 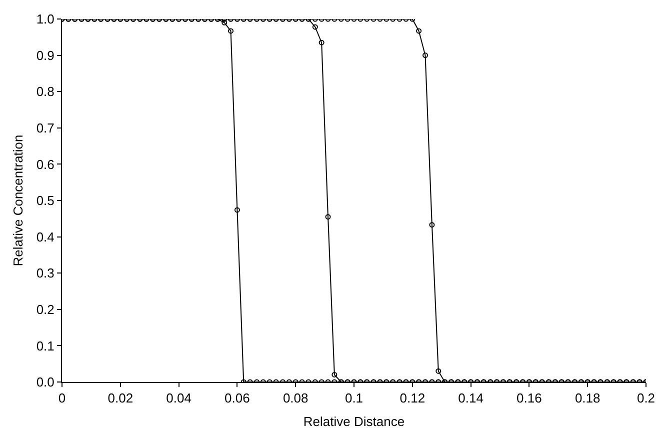 What do you see at coordinates (62, 398) in the screenshot?
I see `x-tick-label: 0` at bounding box center [62, 398].